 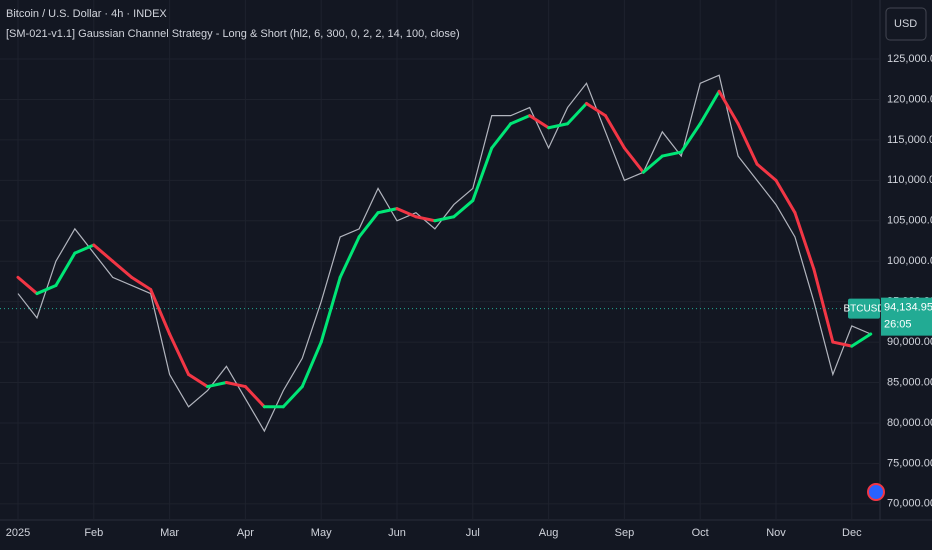 What do you see at coordinates (909, 463) in the screenshot?
I see `y-tick-label: 75,000.00` at bounding box center [909, 463].